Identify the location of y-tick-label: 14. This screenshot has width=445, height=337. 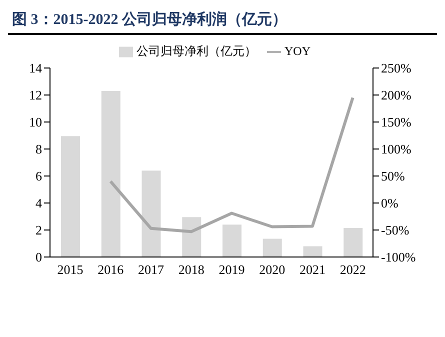
(35, 68).